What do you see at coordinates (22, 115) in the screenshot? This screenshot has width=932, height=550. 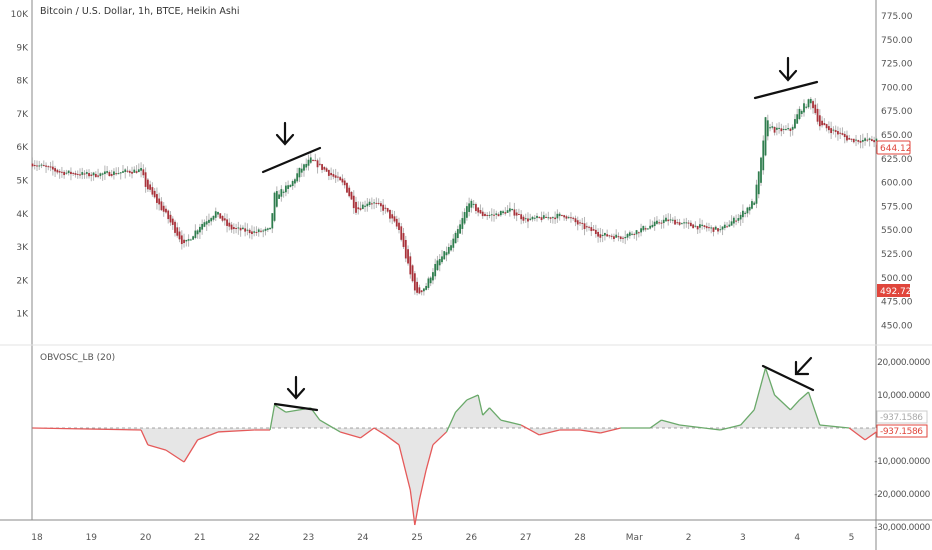 I see `left-axis-tick: 7K` at bounding box center [22, 115].